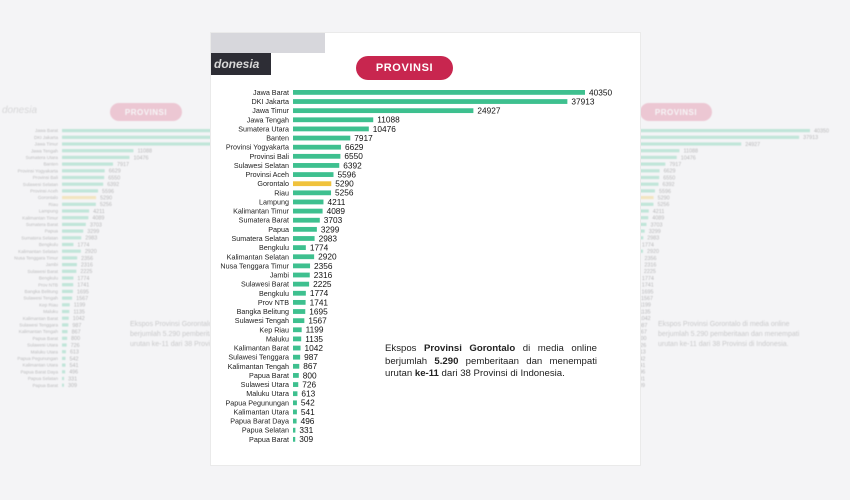  I want to click on main-category-label: Kalimantan Timur, so click(261, 211).